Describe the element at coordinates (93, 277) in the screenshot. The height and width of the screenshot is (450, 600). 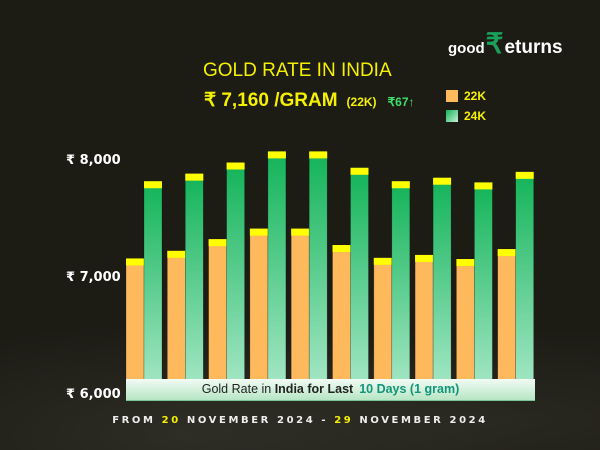
I see `y-tick-label: ₹ 7,000` at that location.